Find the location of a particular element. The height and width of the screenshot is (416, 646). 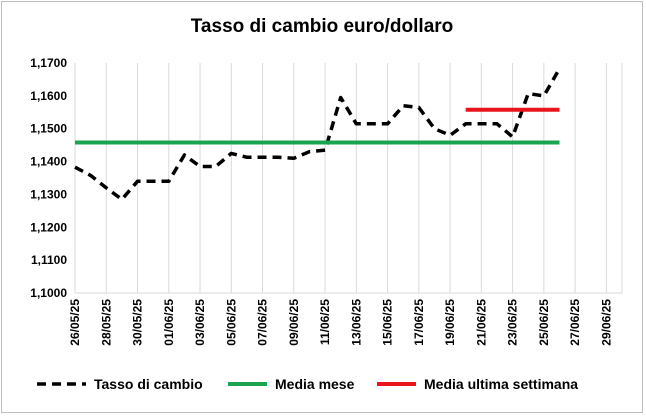

legend-item: Media ultima settimana is located at coordinates (477, 384).